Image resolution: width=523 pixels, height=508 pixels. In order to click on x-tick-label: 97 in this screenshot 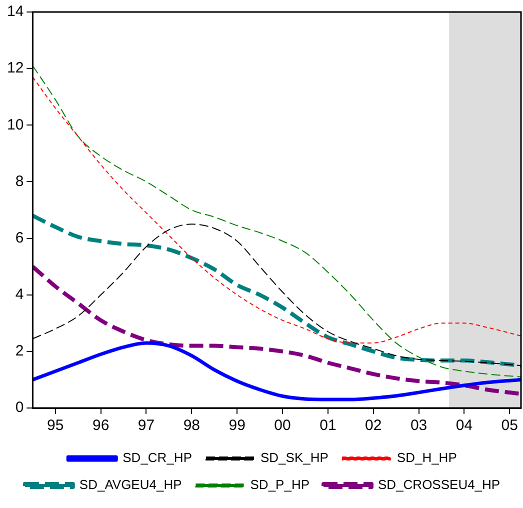, I will do `click(146, 425)`.